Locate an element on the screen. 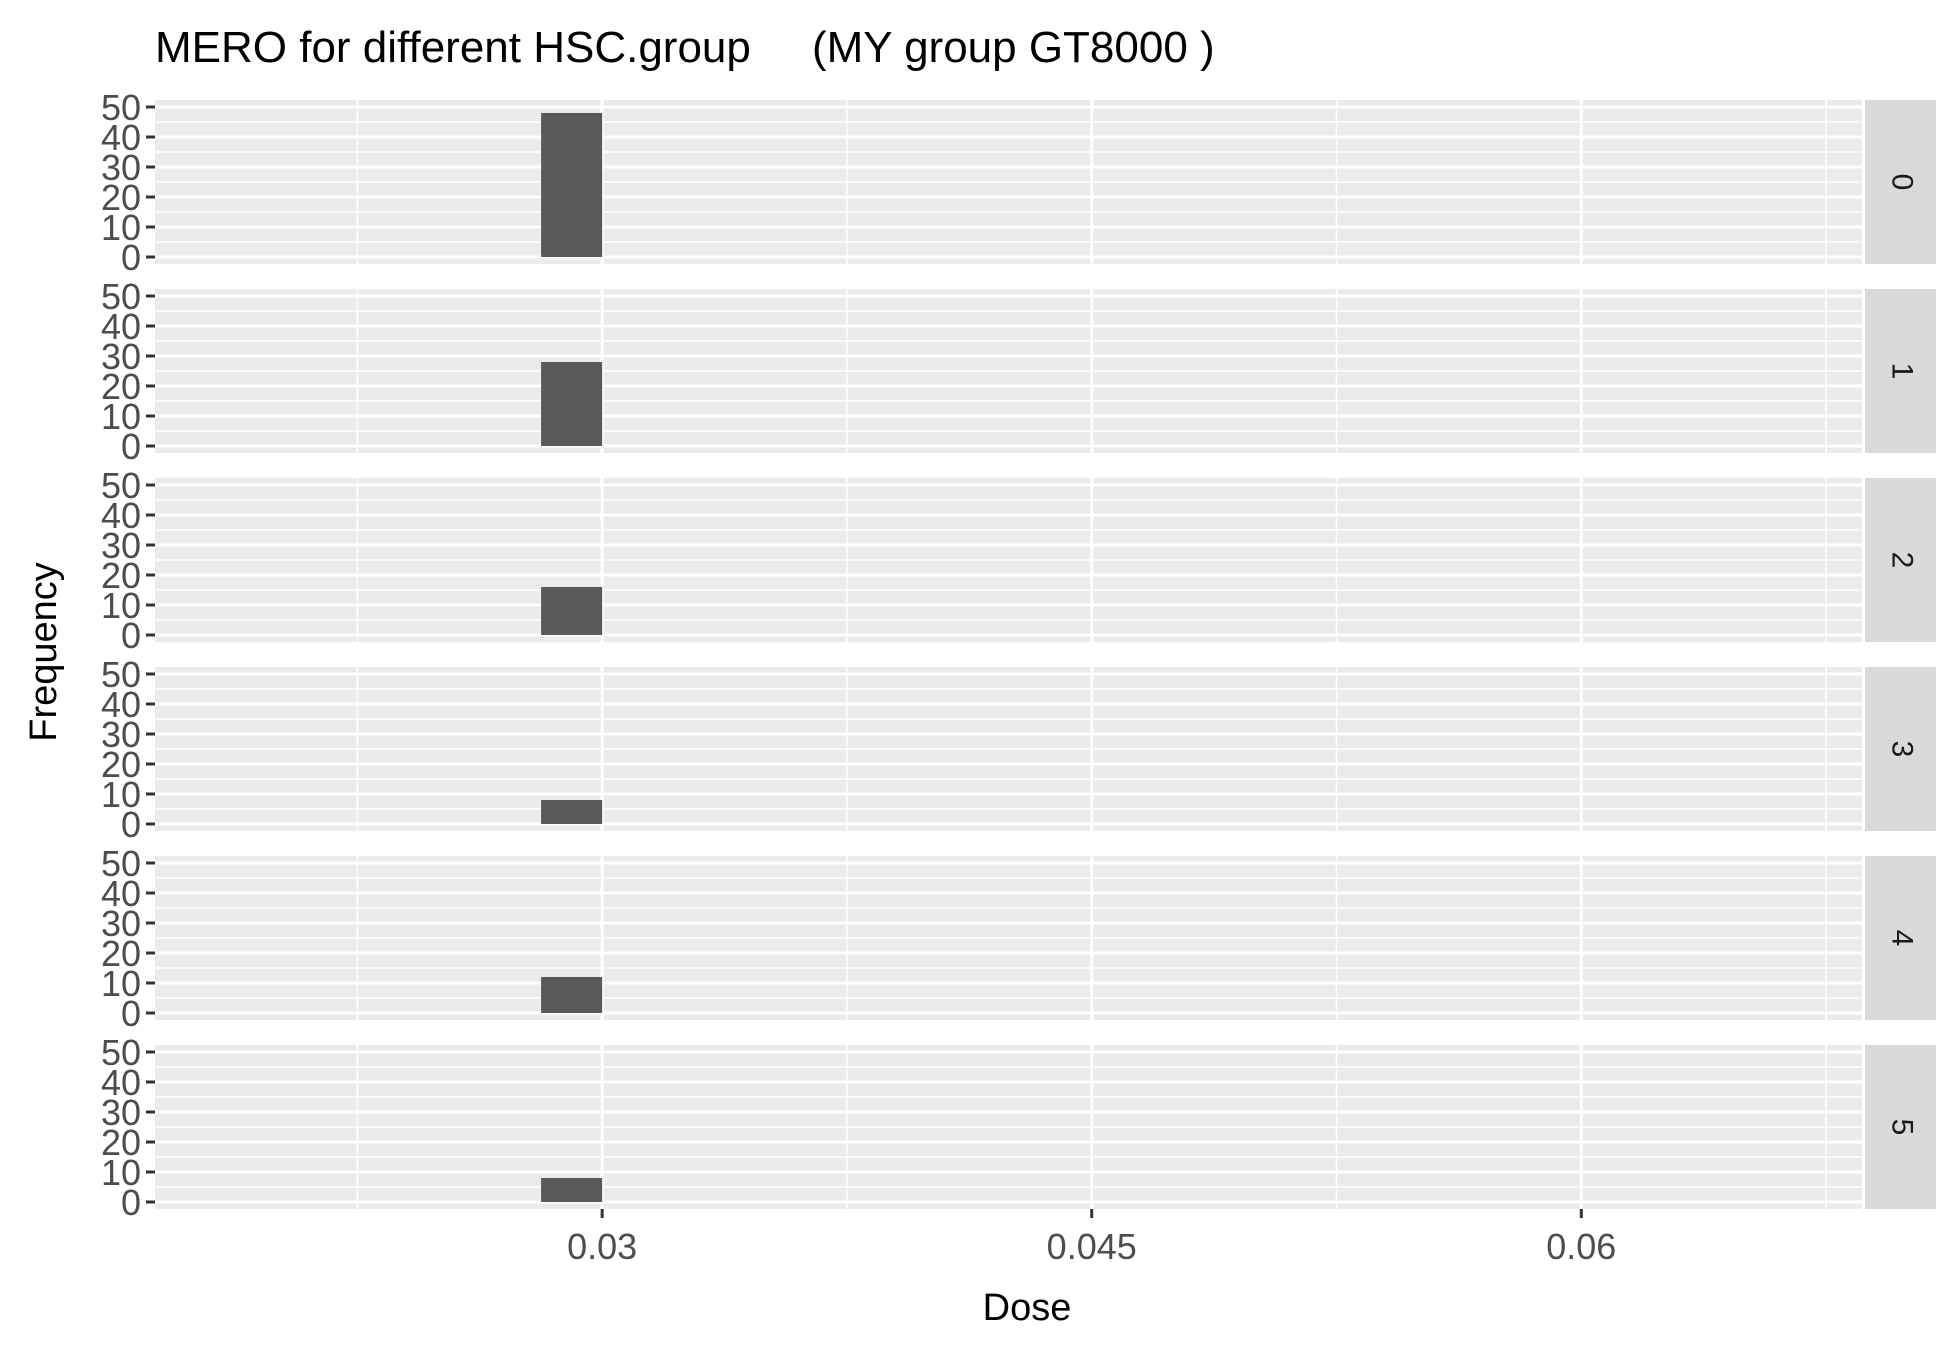 The height and width of the screenshot is (1349, 1950). x-axis: 0.03 0.045 0.06 is located at coordinates (1091, 1238).